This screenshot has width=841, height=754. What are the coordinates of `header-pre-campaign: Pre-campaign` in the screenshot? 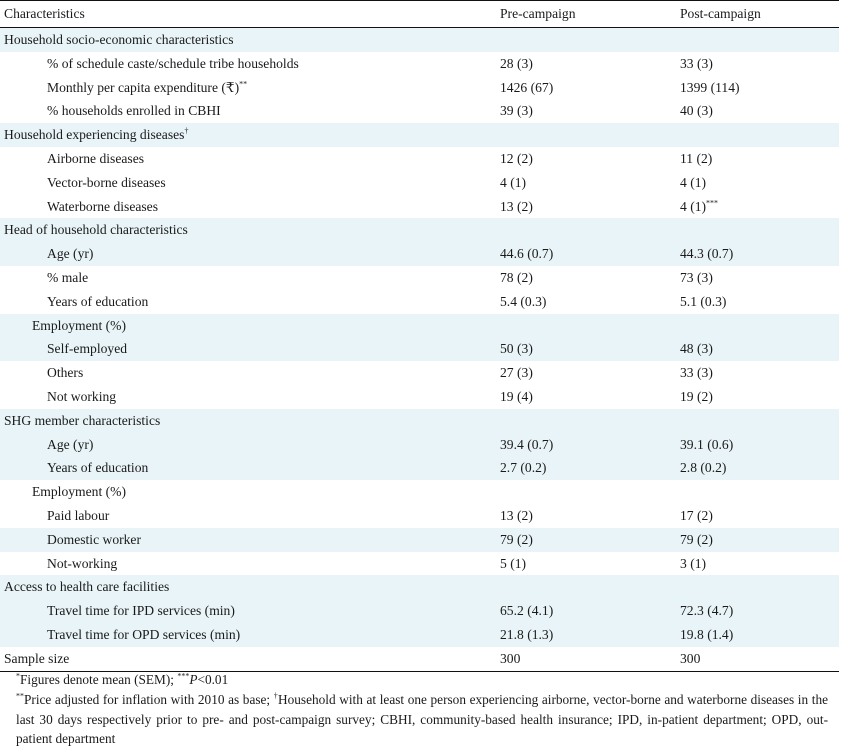 It's located at (590, 14).